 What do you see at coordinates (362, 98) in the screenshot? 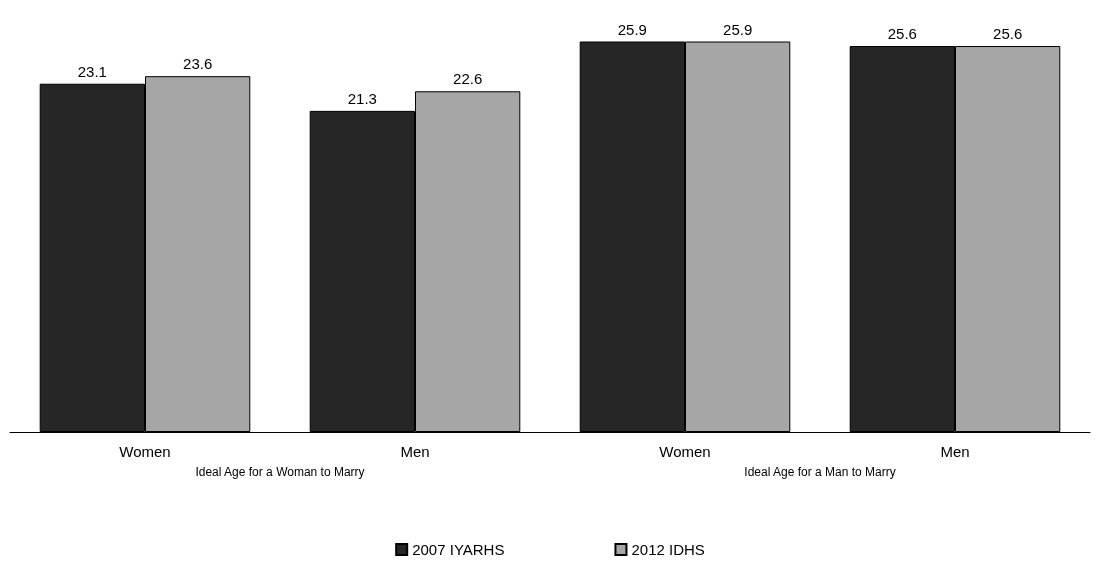
I see `data-label: 21.3` at bounding box center [362, 98].